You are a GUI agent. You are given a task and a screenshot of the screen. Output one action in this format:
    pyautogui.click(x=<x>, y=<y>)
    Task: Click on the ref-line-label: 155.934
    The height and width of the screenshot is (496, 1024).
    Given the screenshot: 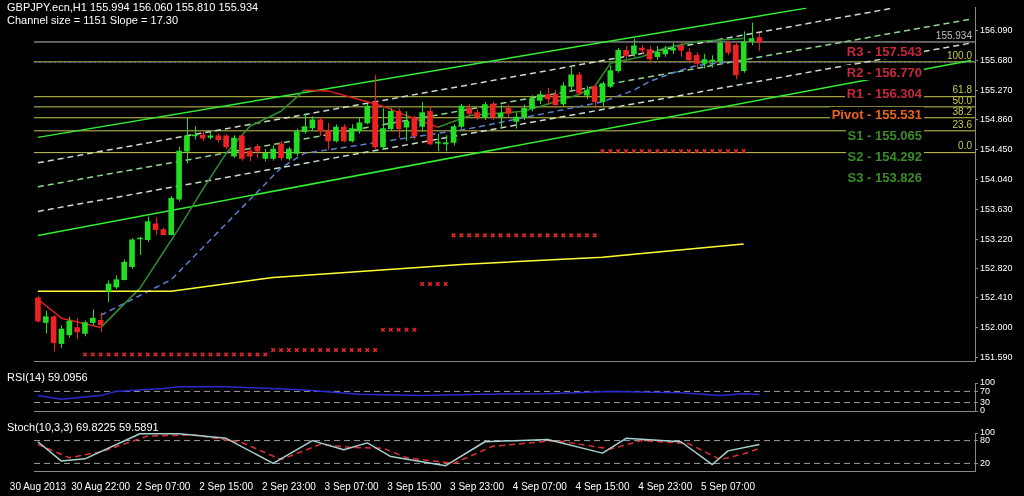 What is the action you would take?
    pyautogui.click(x=954, y=35)
    